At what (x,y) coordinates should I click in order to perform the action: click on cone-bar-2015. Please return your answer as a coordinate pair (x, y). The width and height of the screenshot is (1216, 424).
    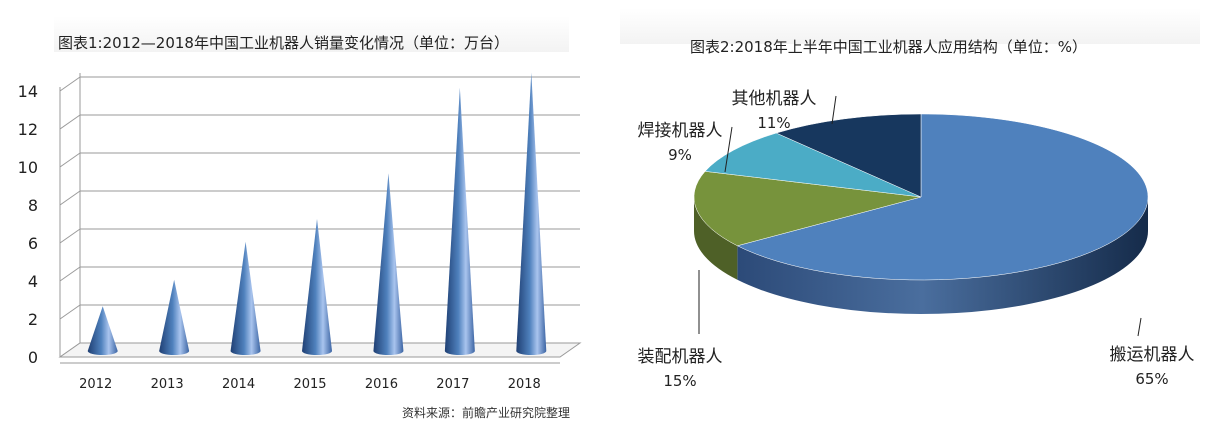
    Looking at the image, I should click on (317, 286).